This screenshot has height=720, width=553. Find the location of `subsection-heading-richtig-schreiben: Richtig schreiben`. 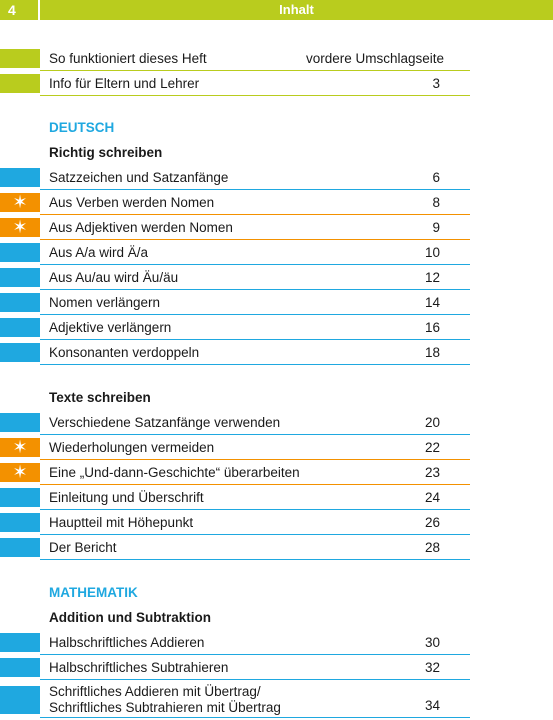

subsection-heading-richtig-schreiben: Richtig schreiben is located at coordinates (106, 152).